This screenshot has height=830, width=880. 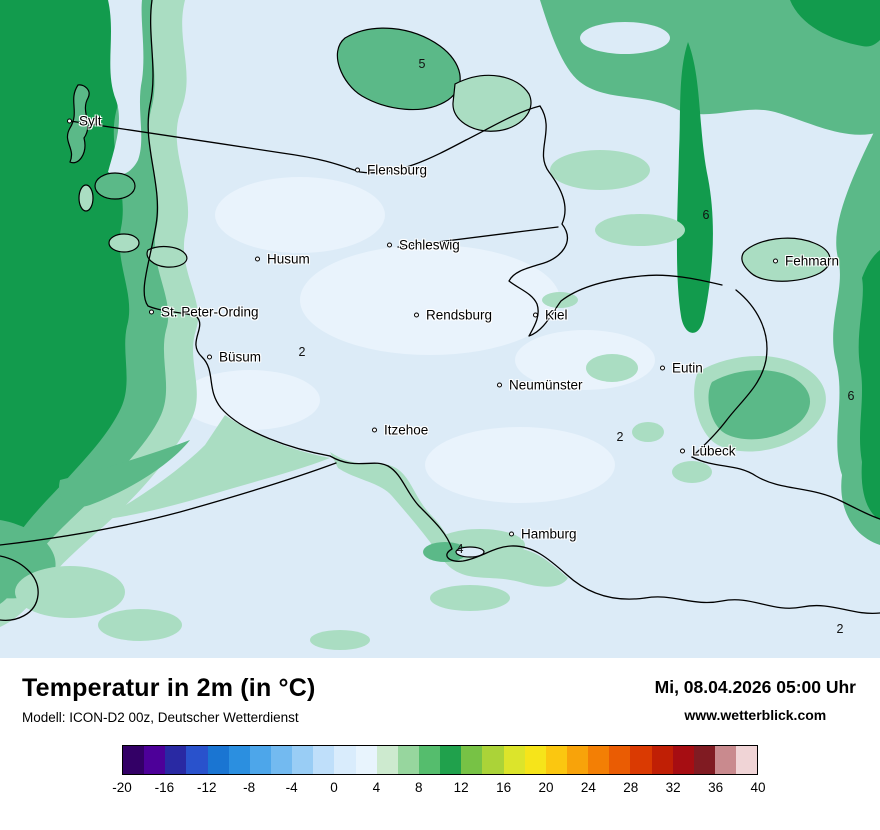 I want to click on city-marker-husum: Husum, so click(x=282, y=259).